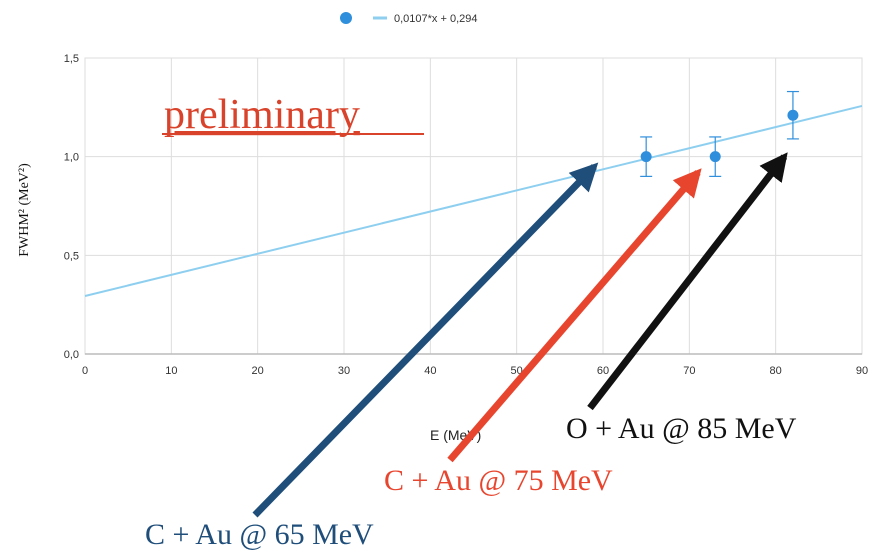 This screenshot has height=560, width=877. I want to click on y-tick-label: 0,0, so click(71, 355).